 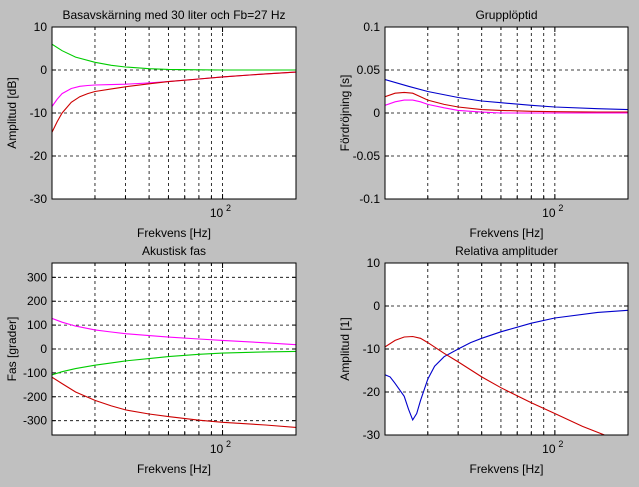 I want to click on y-axis-label: Fördröjning [s], so click(x=345, y=113).